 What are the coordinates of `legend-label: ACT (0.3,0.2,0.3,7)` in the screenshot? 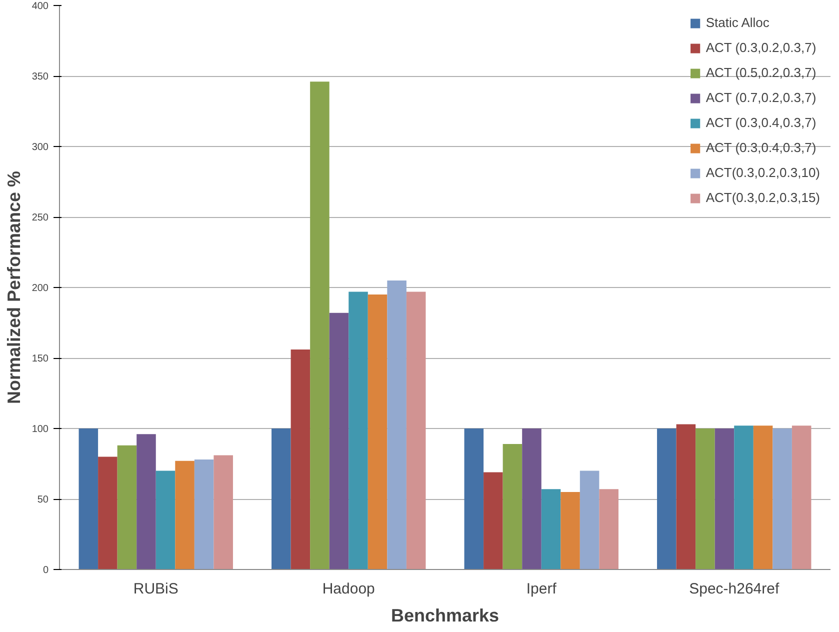 It's located at (761, 47).